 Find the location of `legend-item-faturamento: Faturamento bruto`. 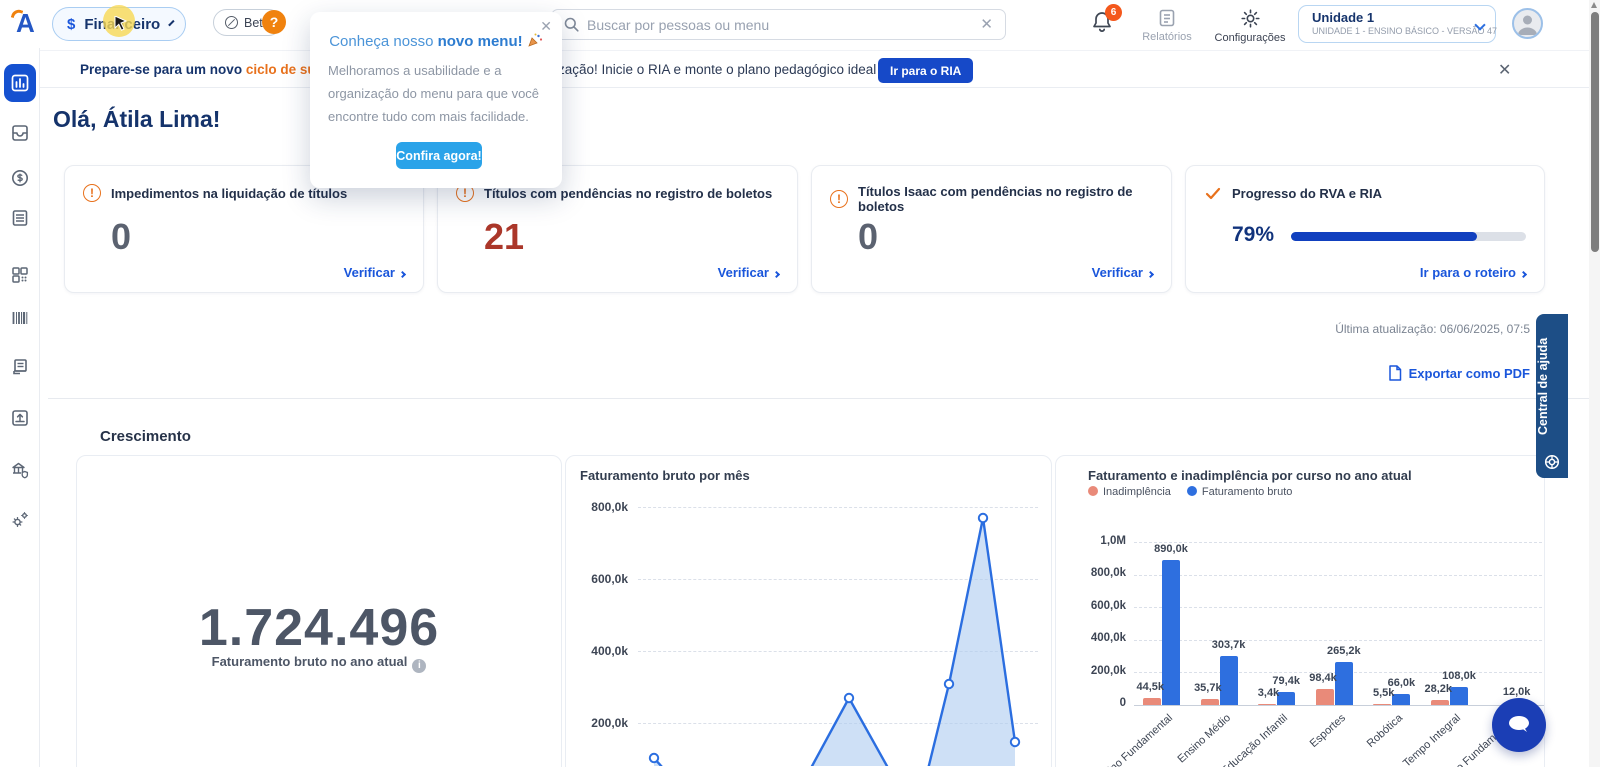

legend-item-faturamento: Faturamento bruto is located at coordinates (1239, 492).